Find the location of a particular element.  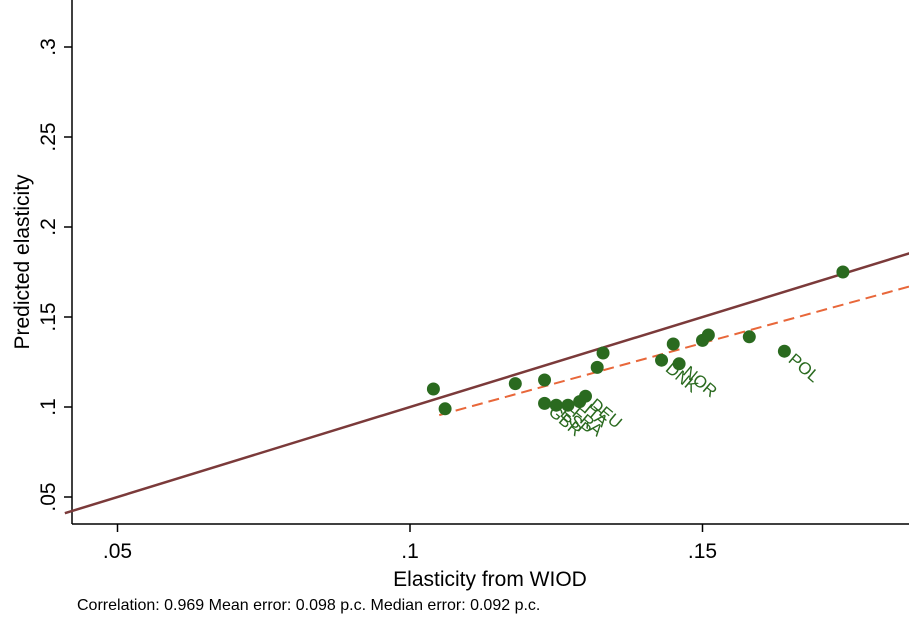

y-tick-label: .15 is located at coordinates (48, 316).